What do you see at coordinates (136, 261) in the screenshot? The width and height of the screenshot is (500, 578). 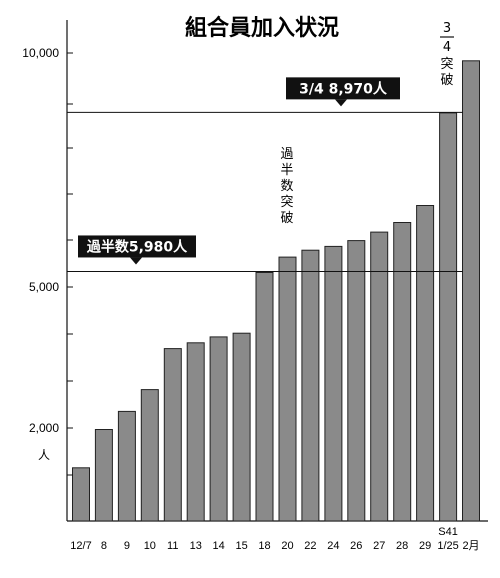 I see `half-callout-pointer` at bounding box center [136, 261].